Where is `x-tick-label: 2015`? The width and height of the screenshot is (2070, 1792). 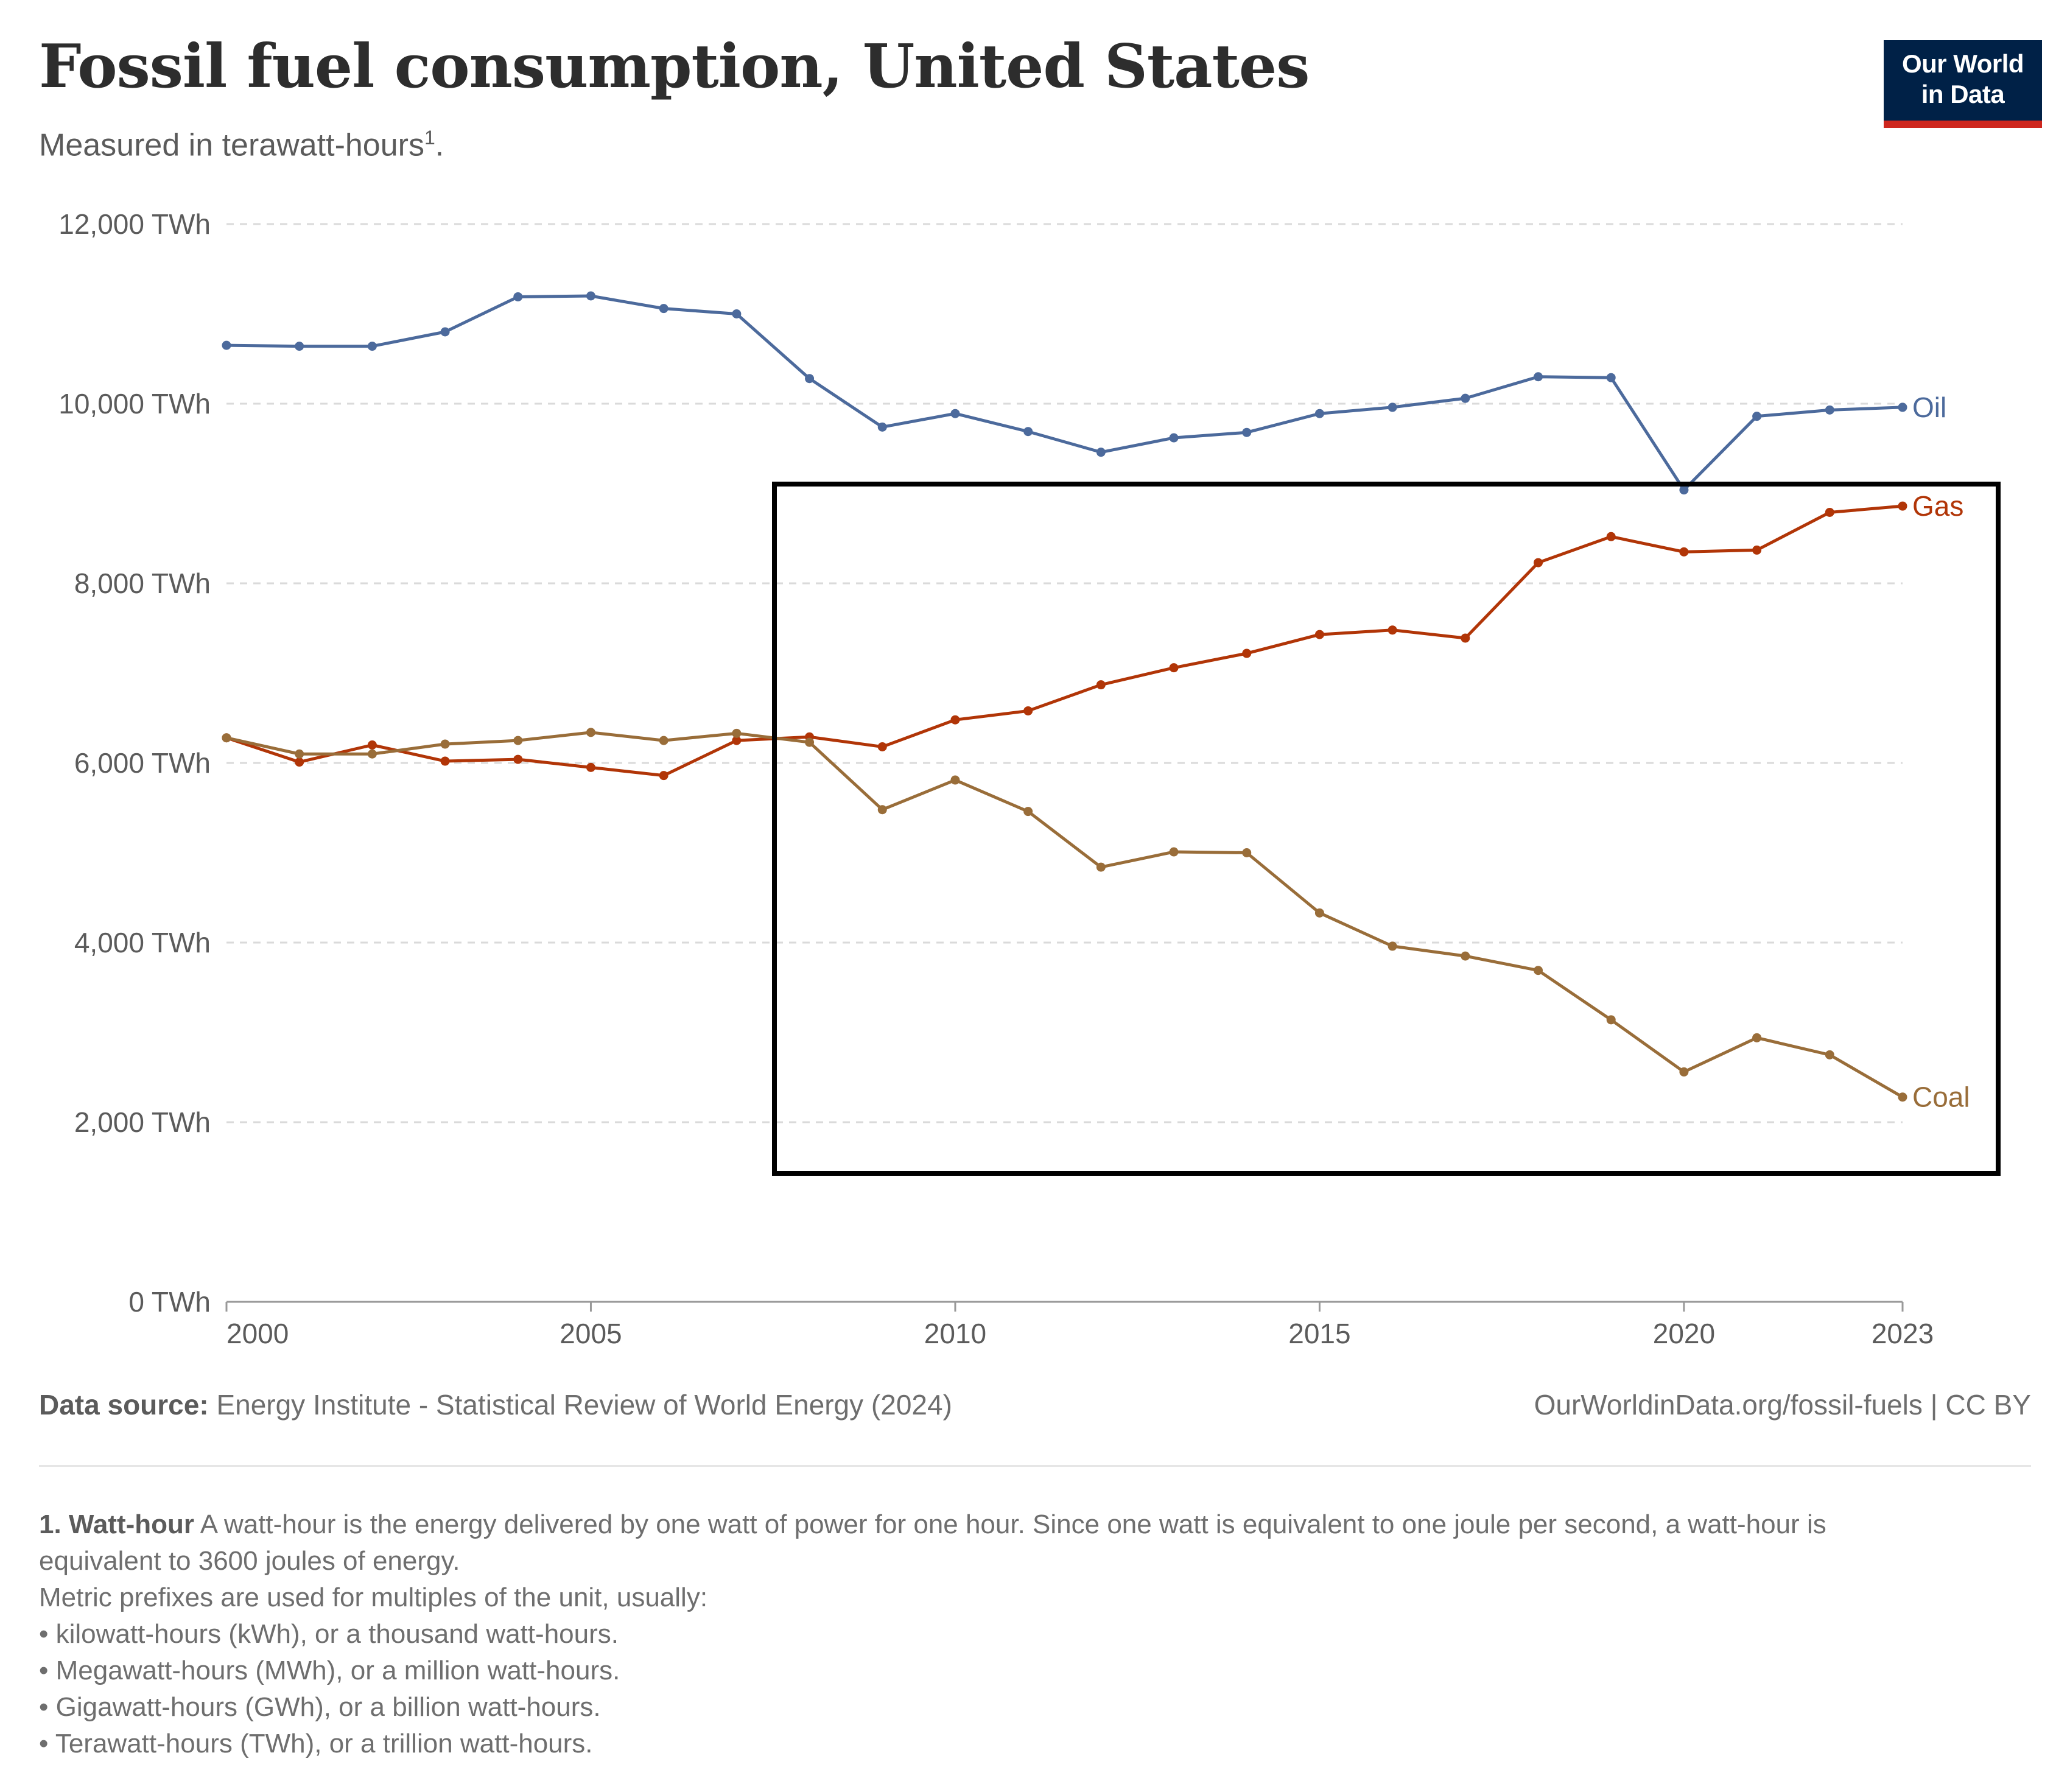 x-tick-label: 2015 is located at coordinates (1319, 1333).